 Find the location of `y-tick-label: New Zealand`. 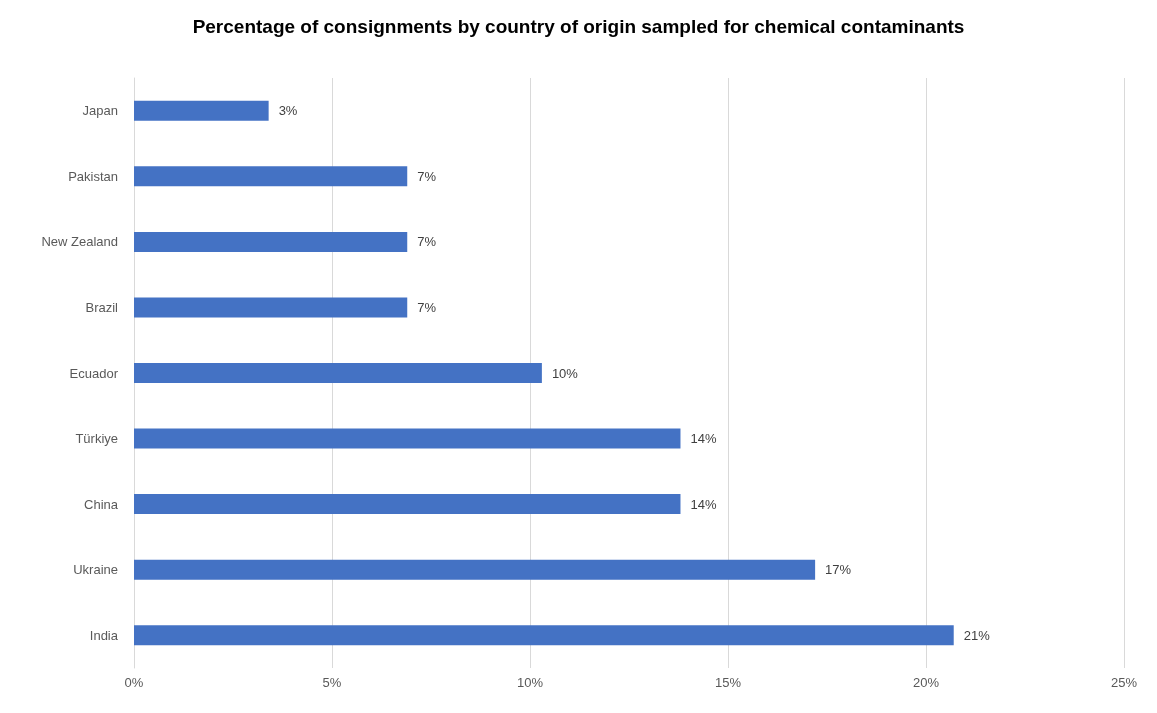

y-tick-label: New Zealand is located at coordinates (79, 242).